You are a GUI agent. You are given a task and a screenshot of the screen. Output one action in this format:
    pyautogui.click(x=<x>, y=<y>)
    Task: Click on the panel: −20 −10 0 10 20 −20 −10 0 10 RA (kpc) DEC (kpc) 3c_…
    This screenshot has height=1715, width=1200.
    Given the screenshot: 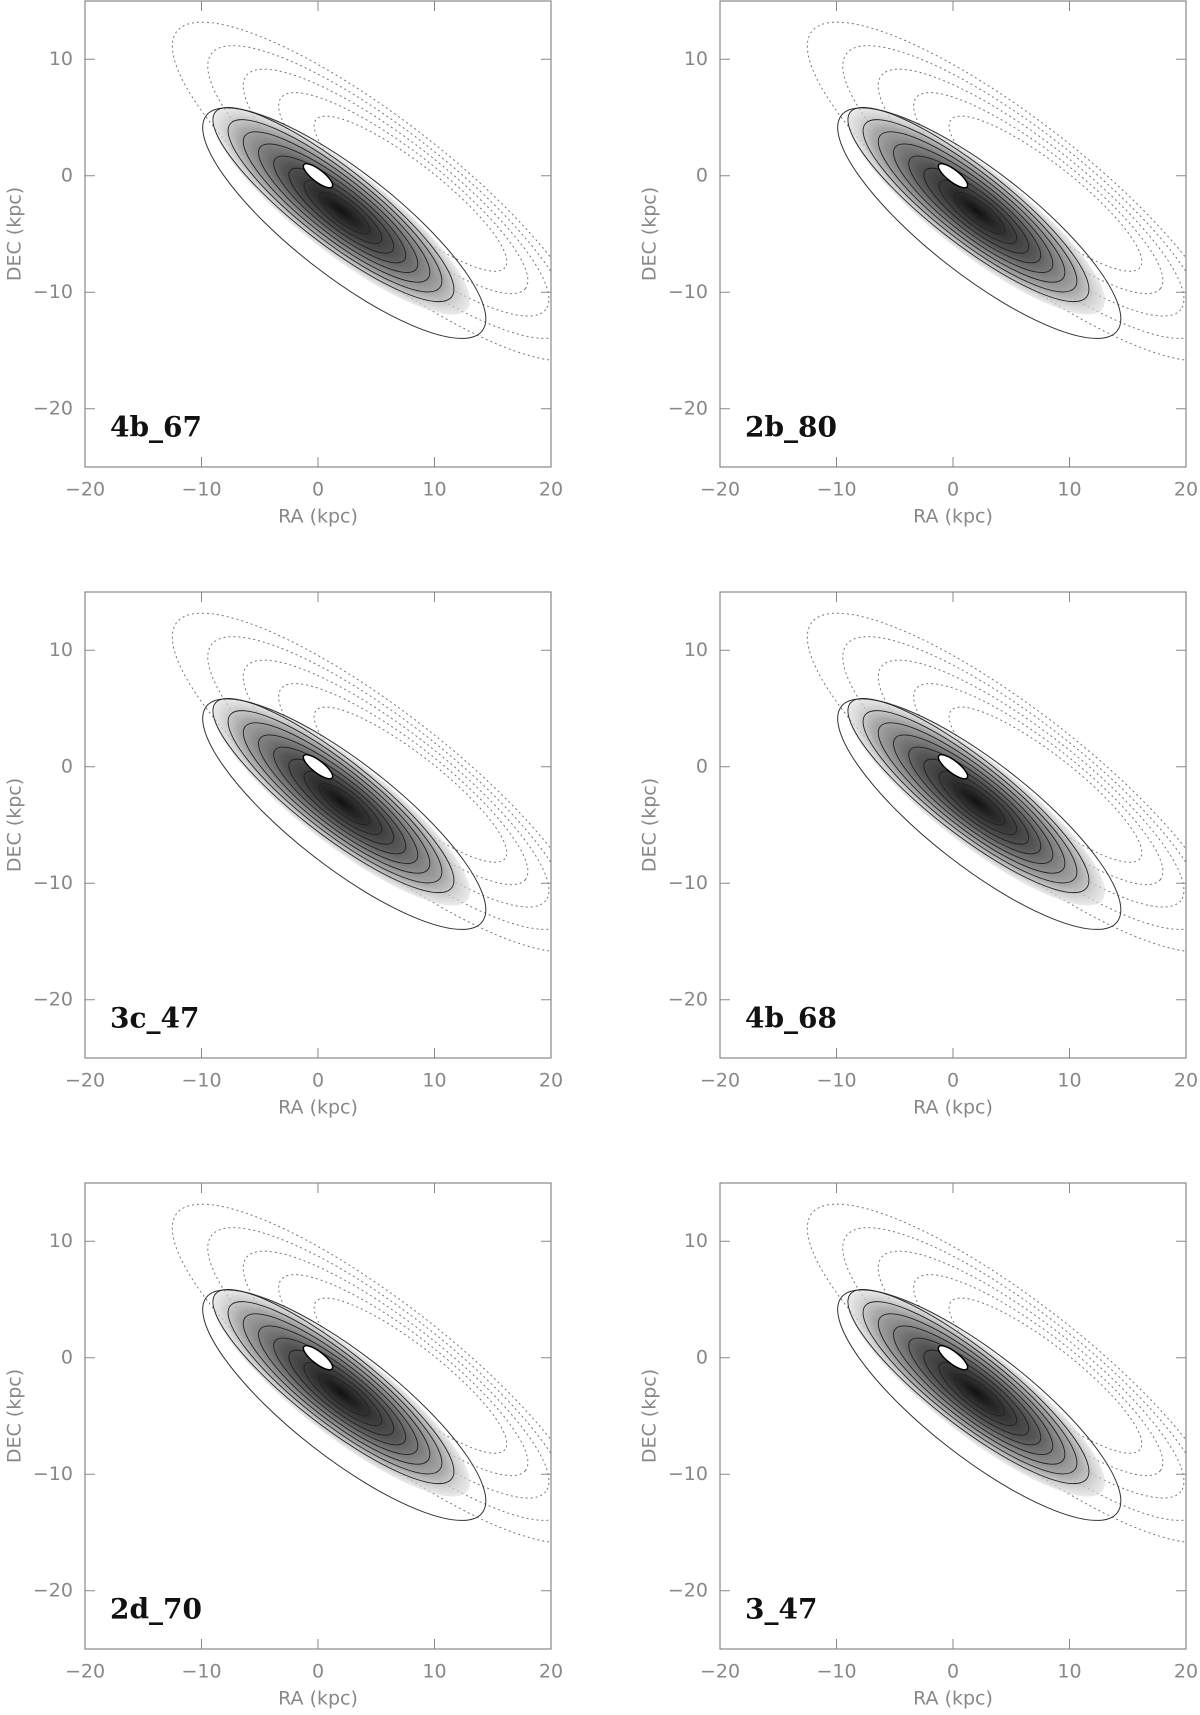 What is the action you would take?
    pyautogui.click(x=283, y=855)
    